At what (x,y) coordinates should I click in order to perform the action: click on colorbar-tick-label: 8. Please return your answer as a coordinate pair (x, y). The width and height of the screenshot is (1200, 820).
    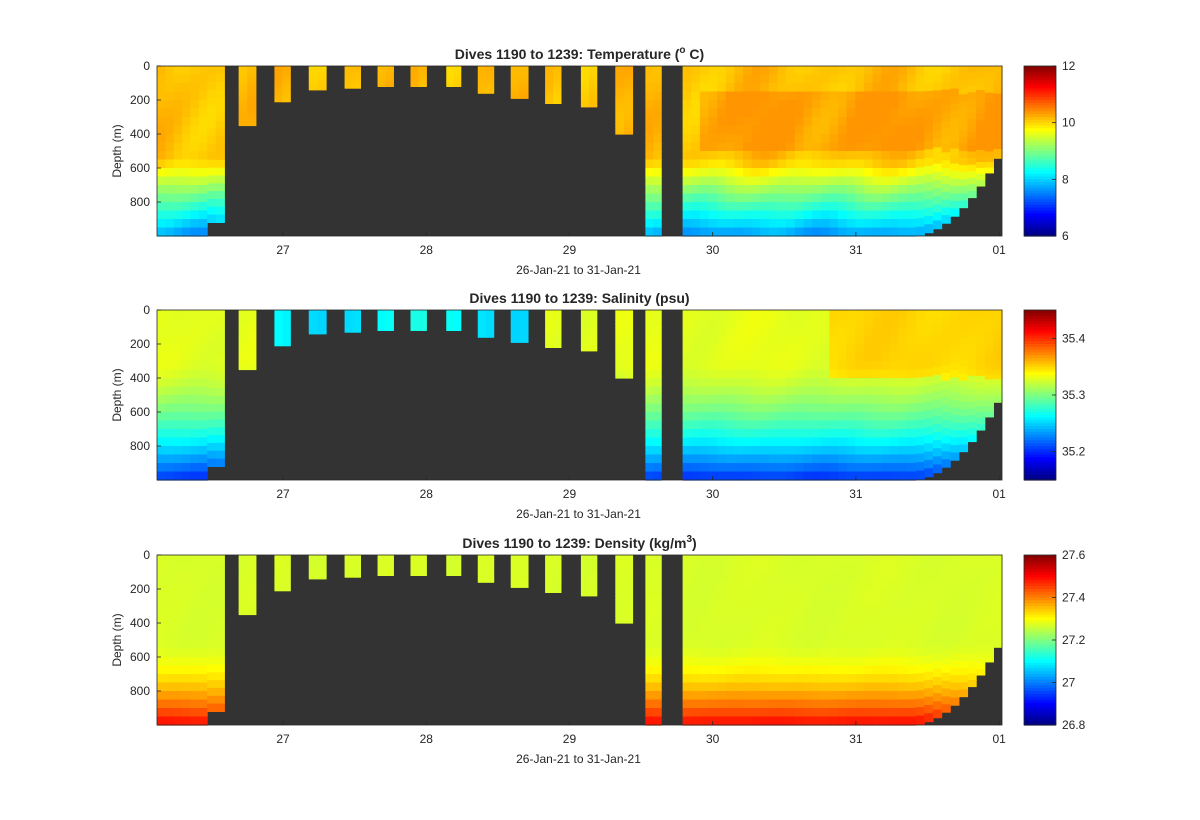
    Looking at the image, I should click on (1065, 179).